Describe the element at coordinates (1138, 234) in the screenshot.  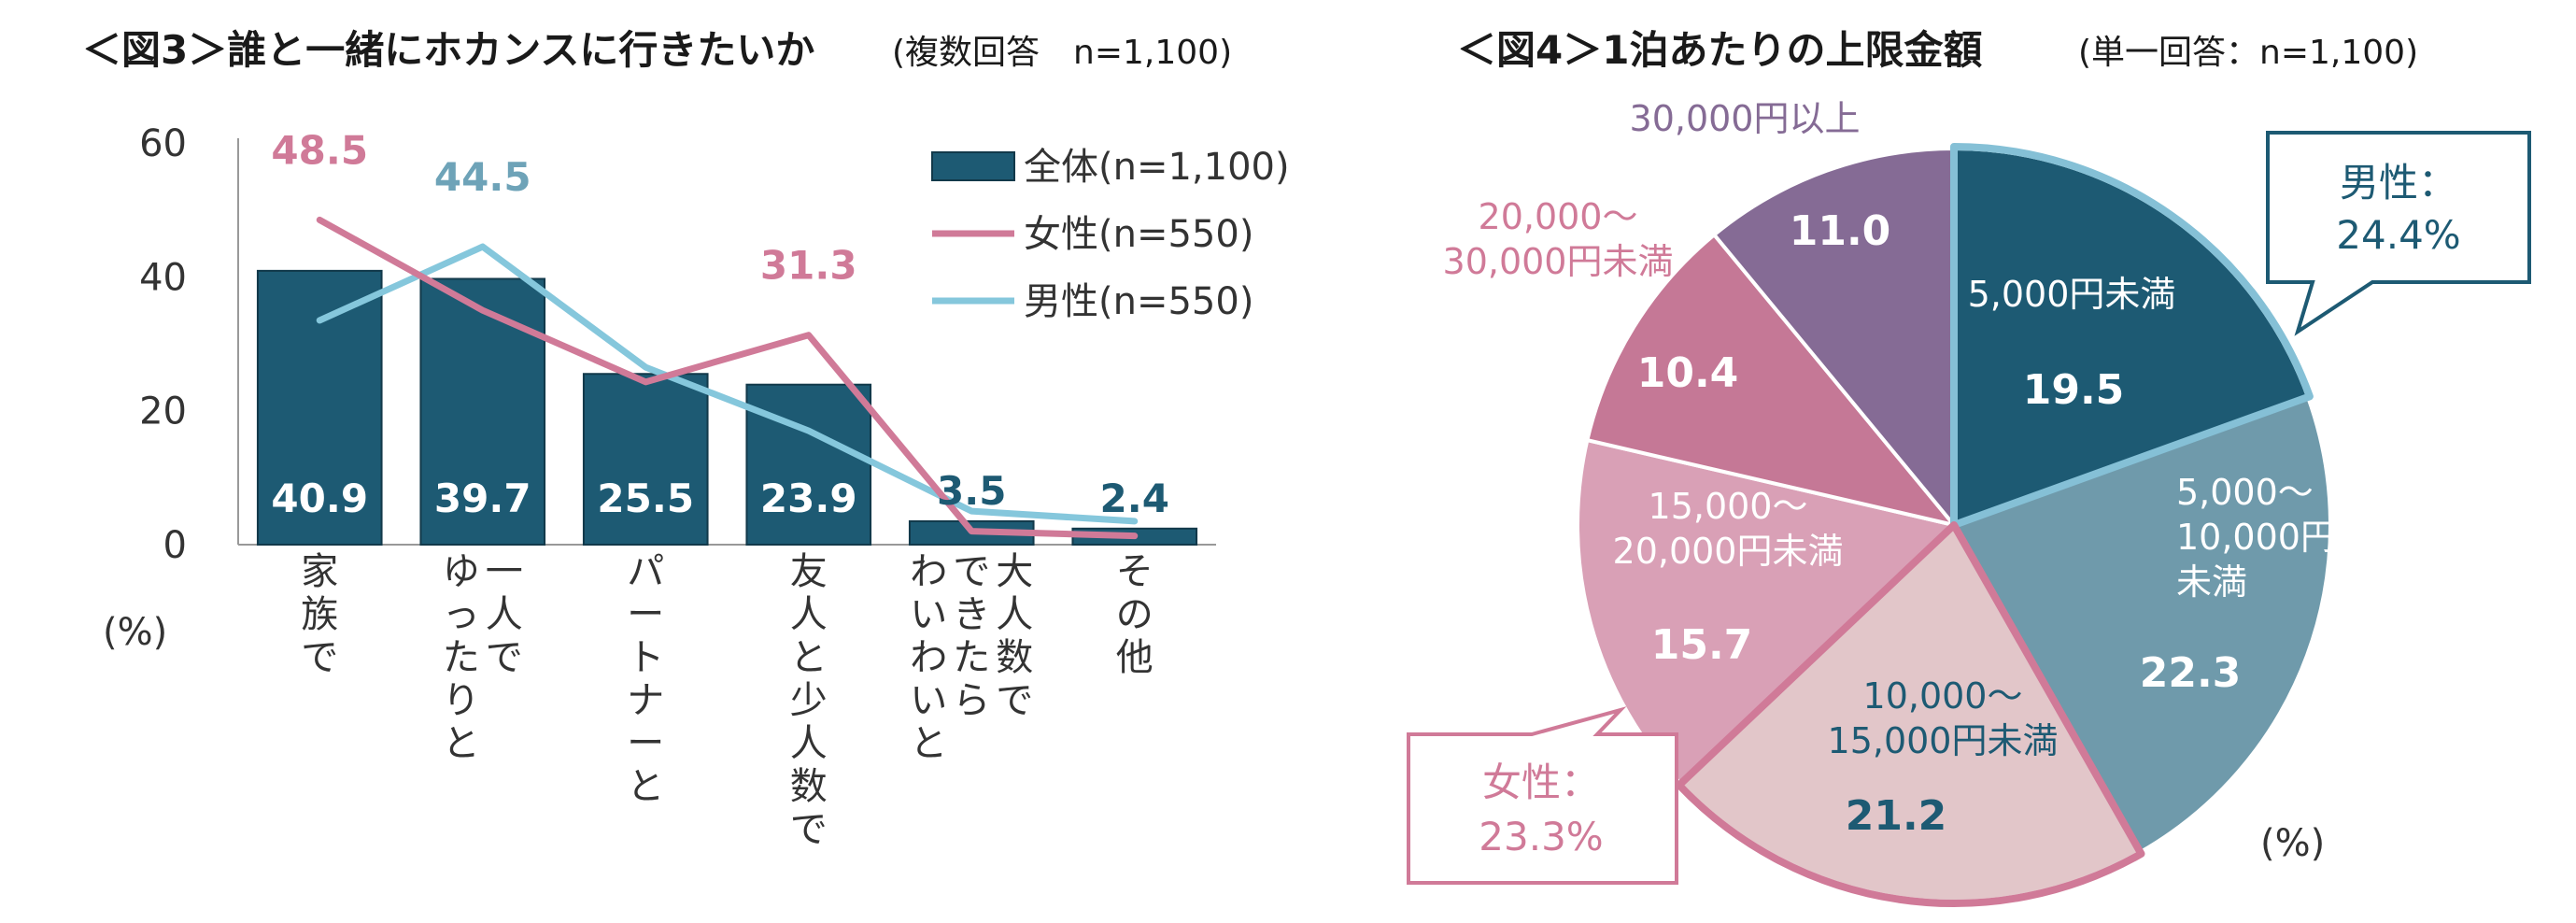
I see `legend-label: 女性(n=550)` at that location.